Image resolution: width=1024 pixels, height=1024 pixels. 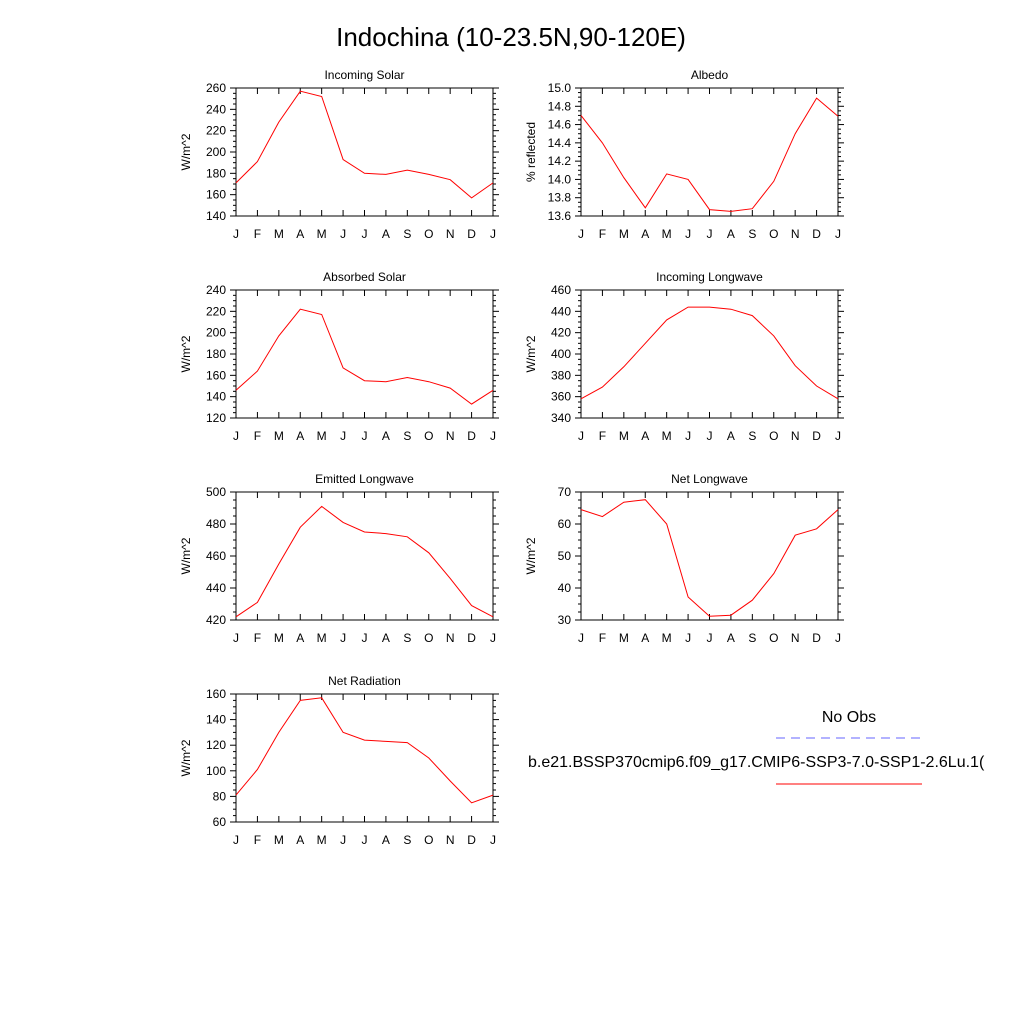 I want to click on y-tick-label: 13.8, so click(x=560, y=198).